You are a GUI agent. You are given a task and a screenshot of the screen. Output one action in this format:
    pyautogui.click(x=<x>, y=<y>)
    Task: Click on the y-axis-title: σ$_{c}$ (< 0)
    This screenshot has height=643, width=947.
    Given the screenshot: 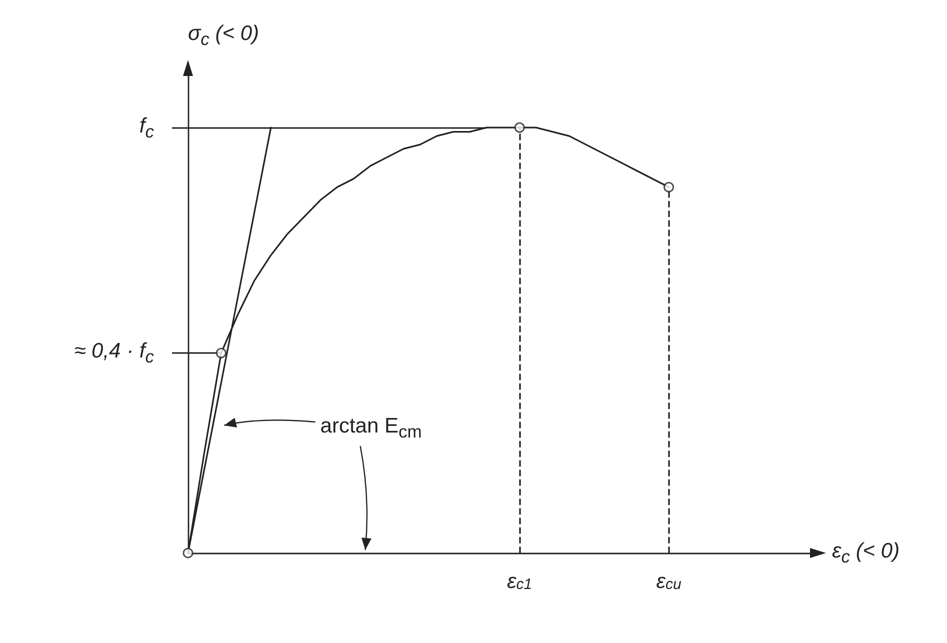 What is the action you would take?
    pyautogui.click(x=224, y=35)
    